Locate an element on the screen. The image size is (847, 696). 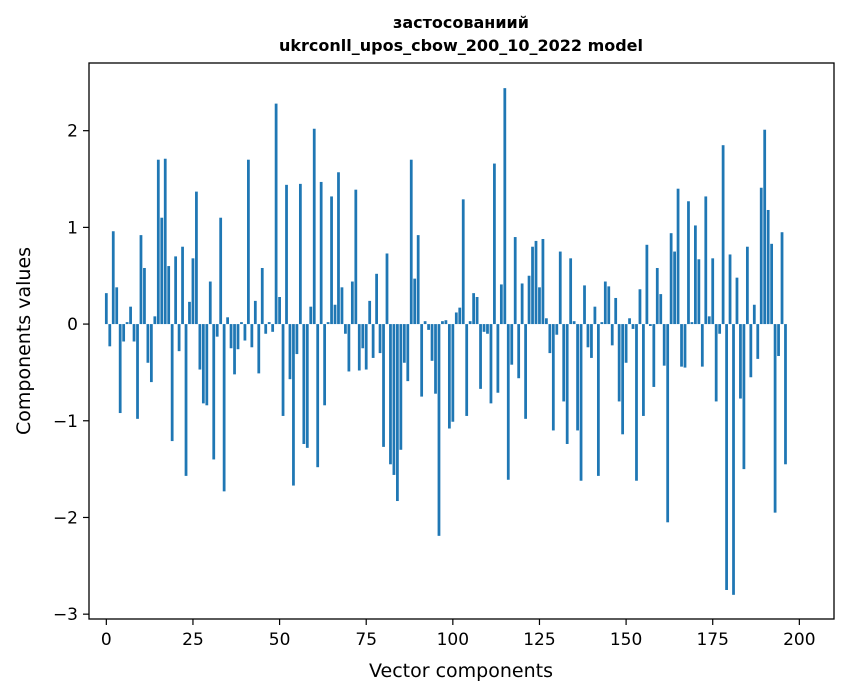
y-tick-label: 1 is located at coordinates (72, 228).